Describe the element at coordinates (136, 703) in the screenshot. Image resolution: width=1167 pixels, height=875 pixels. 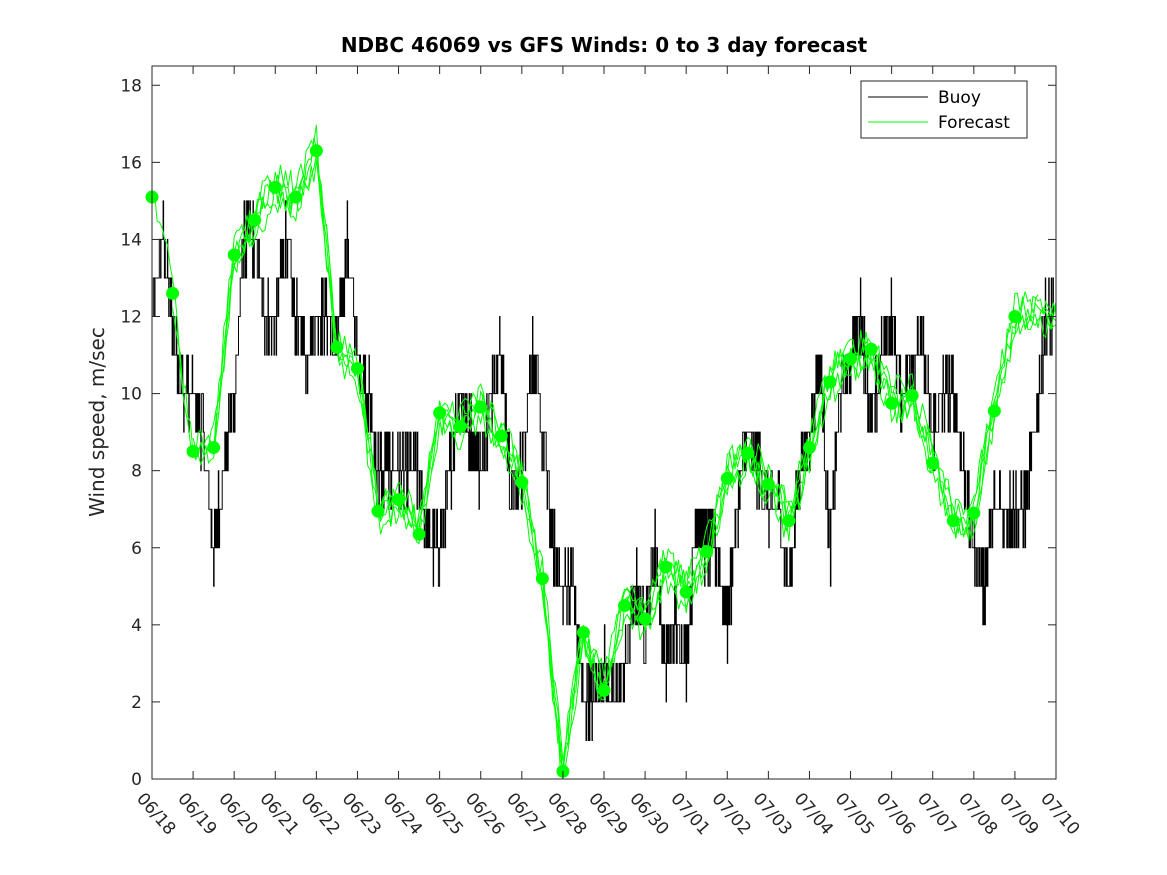
I see `y-tick-label: 2` at that location.